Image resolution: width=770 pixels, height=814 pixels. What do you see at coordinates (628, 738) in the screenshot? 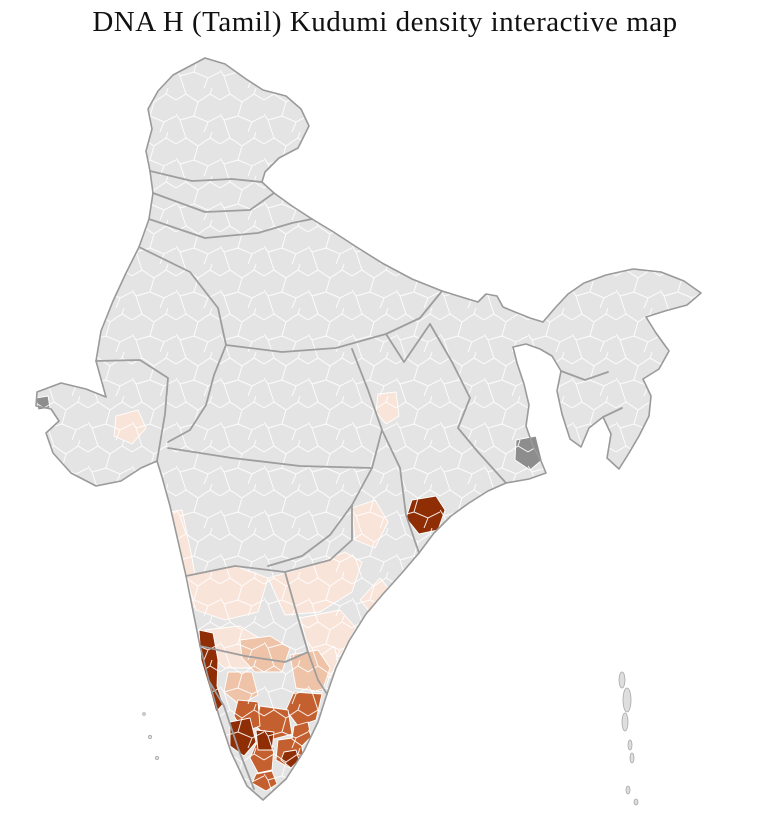
I see `andaman-nicobar-islands` at bounding box center [628, 738].